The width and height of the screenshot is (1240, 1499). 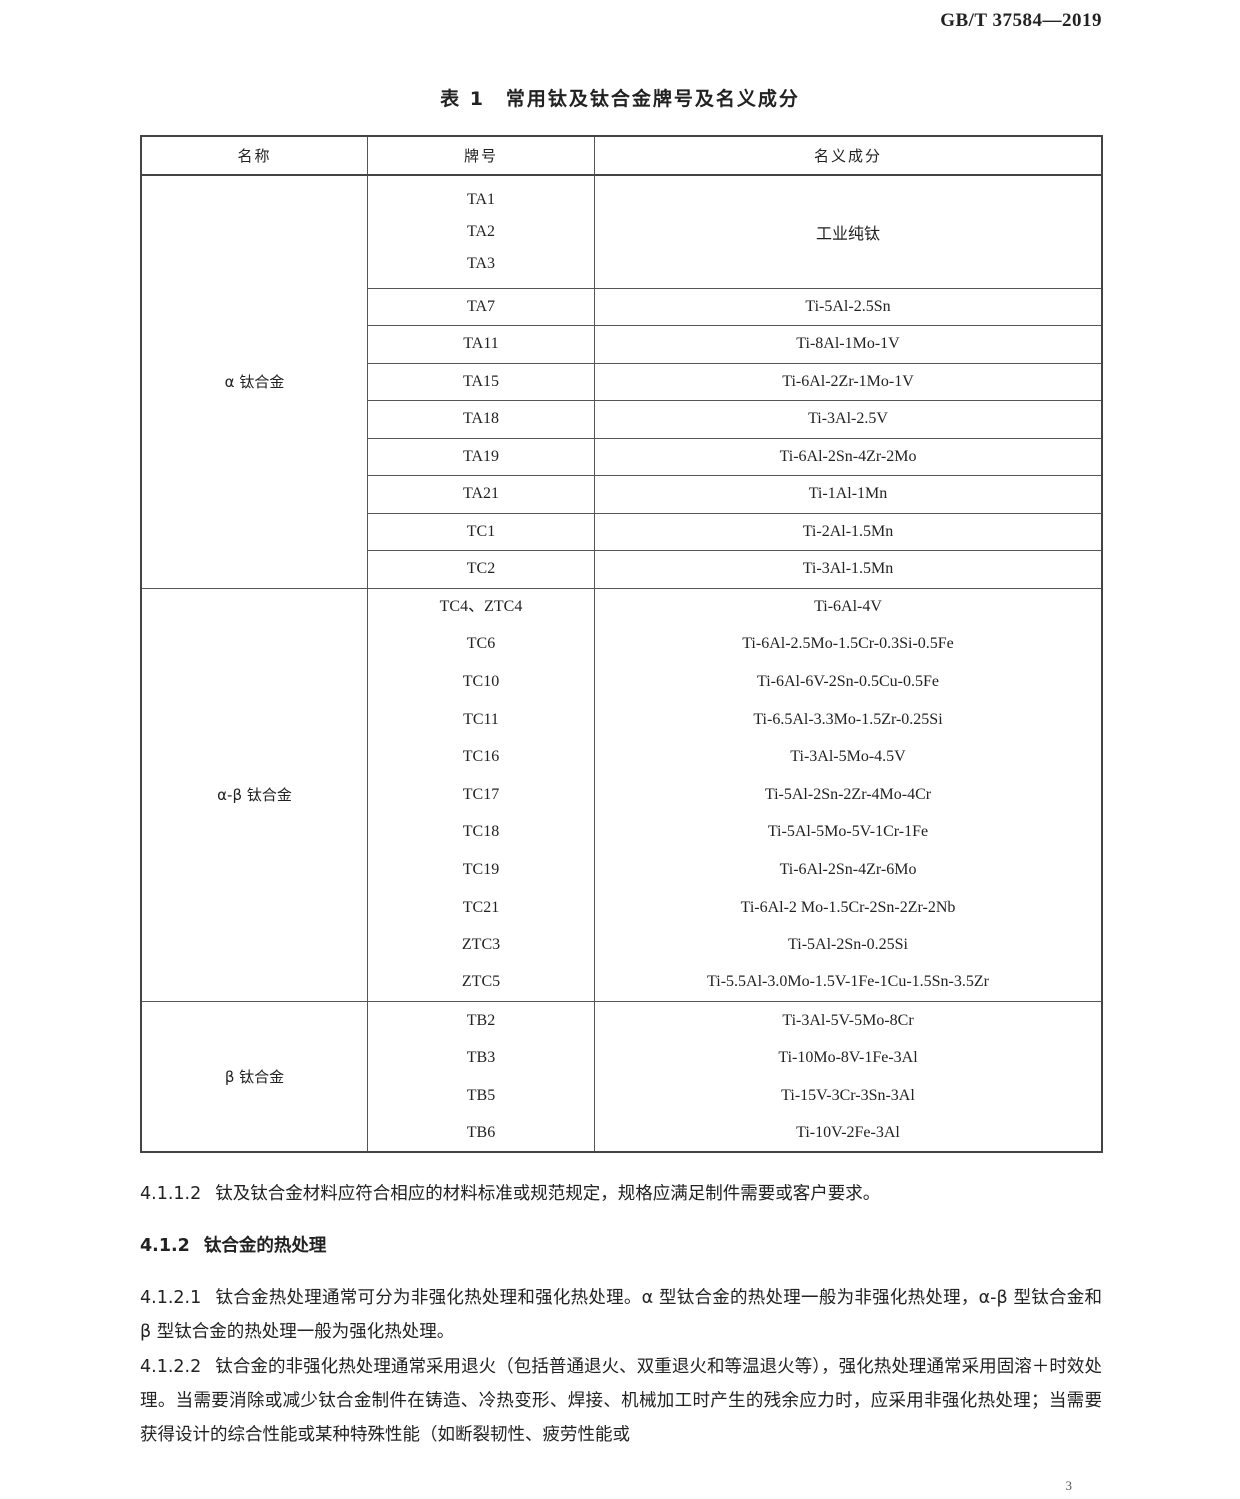 I want to click on composition-cell: Ti-6Al-2Zr-1Mo-1V, so click(x=848, y=382).